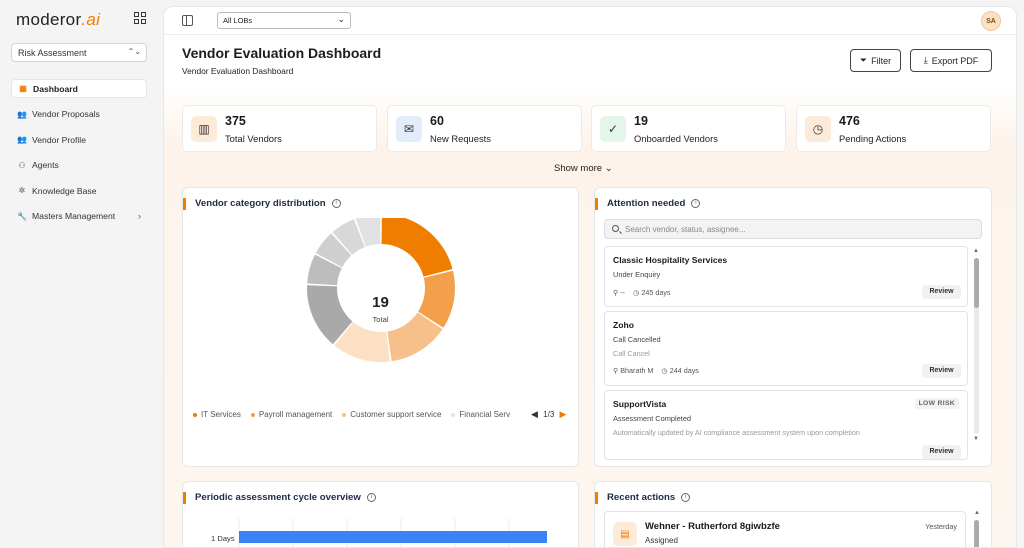 This screenshot has width=1024, height=548. Describe the element at coordinates (712, 526) in the screenshot. I see `recent-action-title: Wehner - Rutherford 8giwbzfe` at that location.